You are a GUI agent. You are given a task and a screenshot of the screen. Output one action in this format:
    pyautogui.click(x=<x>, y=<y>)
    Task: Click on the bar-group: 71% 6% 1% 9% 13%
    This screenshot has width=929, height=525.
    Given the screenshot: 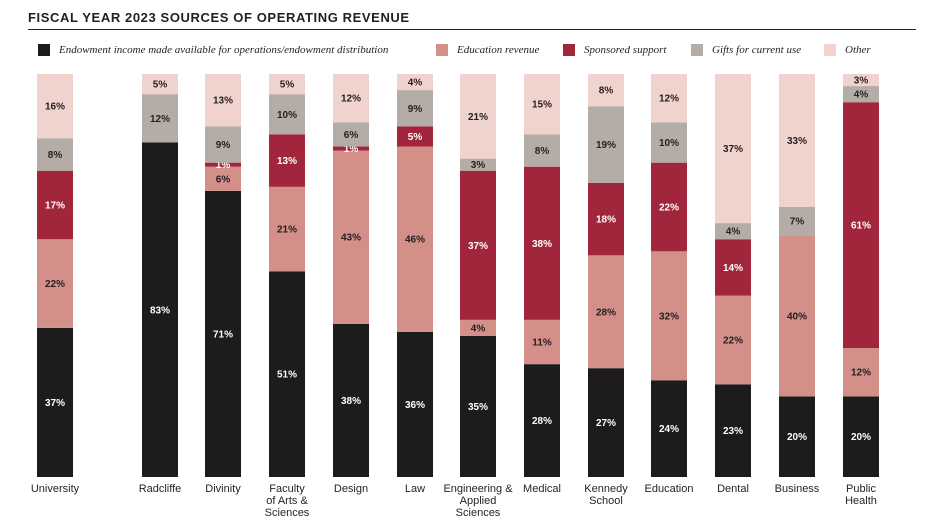 What is the action you would take?
    pyautogui.click(x=223, y=275)
    